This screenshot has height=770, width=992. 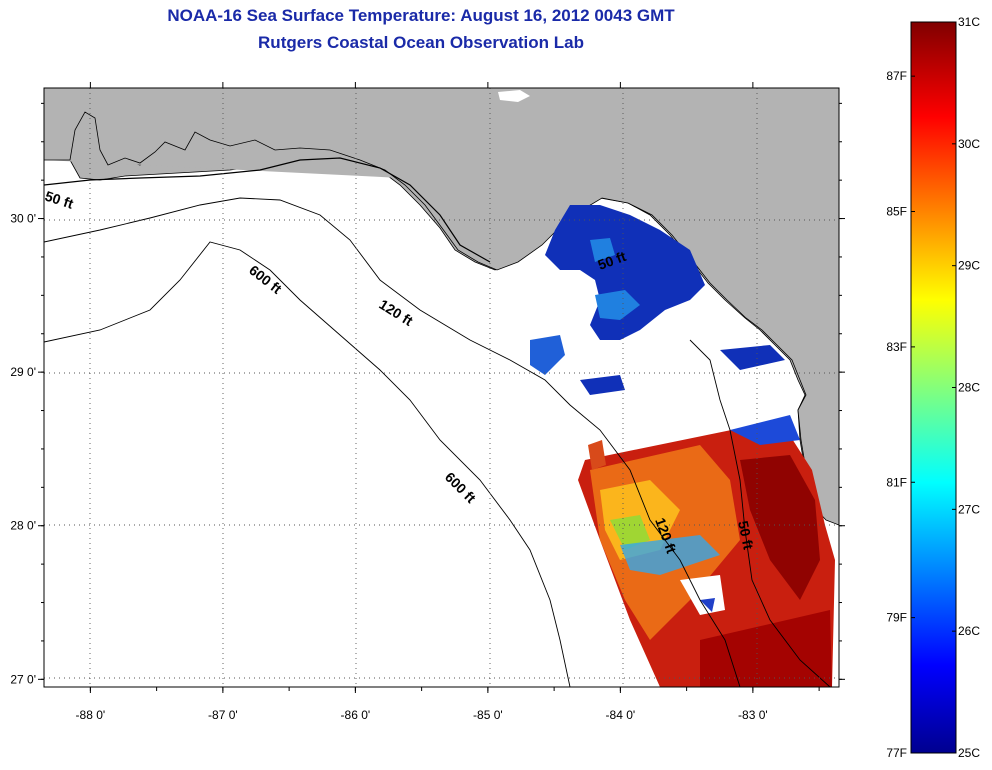 What do you see at coordinates (356, 715) in the screenshot?
I see `lon-tick-label: -86 0'` at bounding box center [356, 715].